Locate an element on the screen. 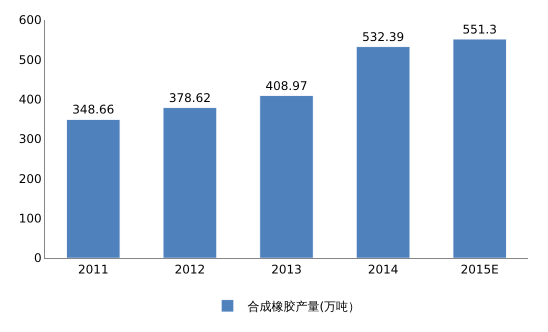  x-tick-label: 2014 is located at coordinates (383, 269).